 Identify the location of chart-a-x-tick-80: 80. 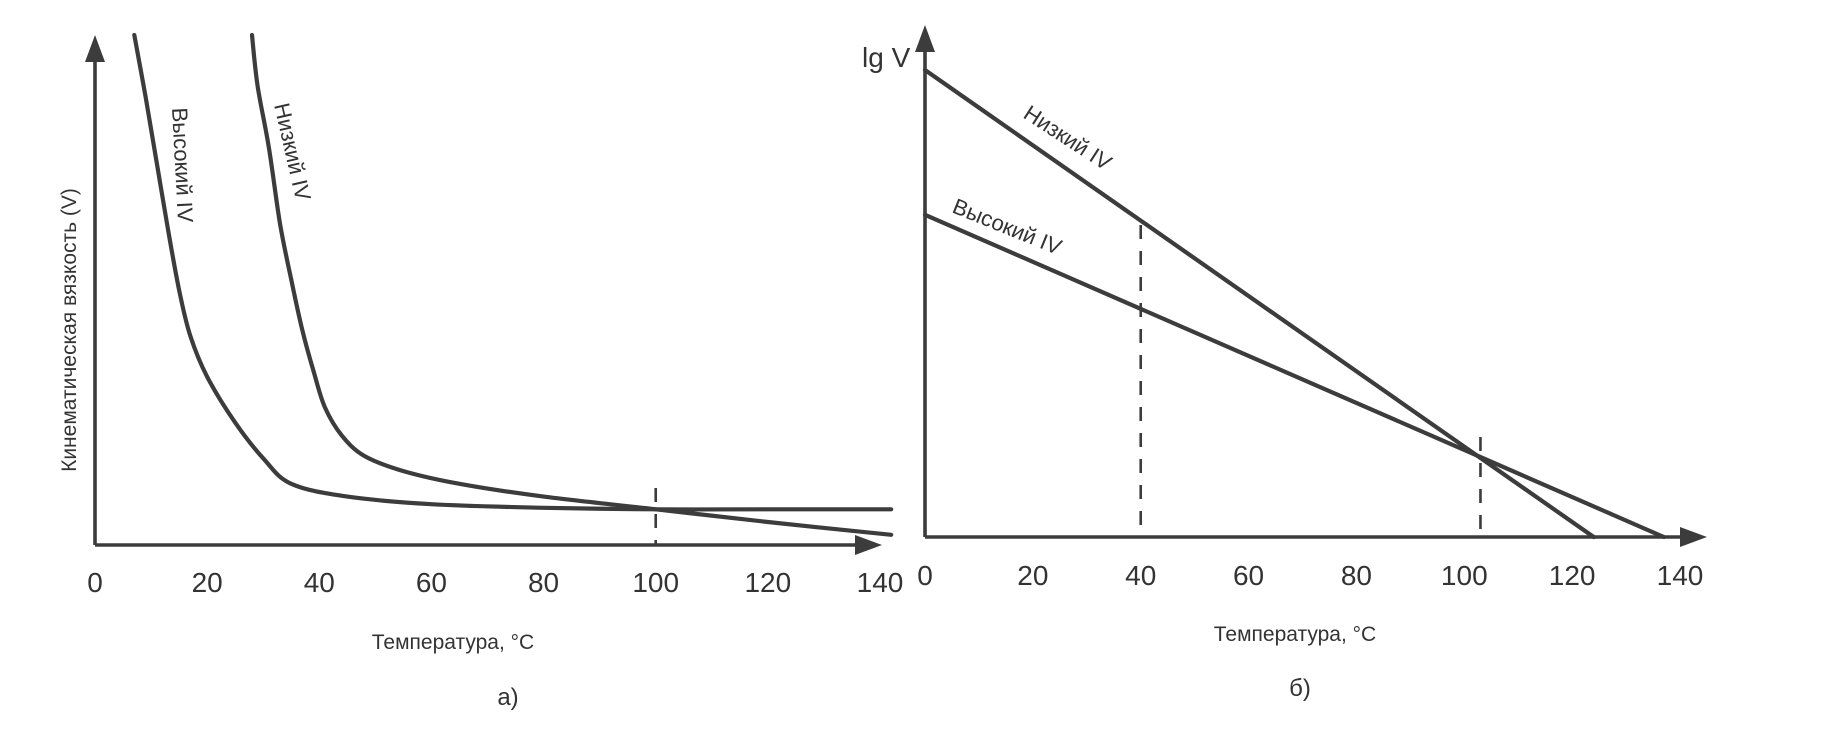
(543, 582).